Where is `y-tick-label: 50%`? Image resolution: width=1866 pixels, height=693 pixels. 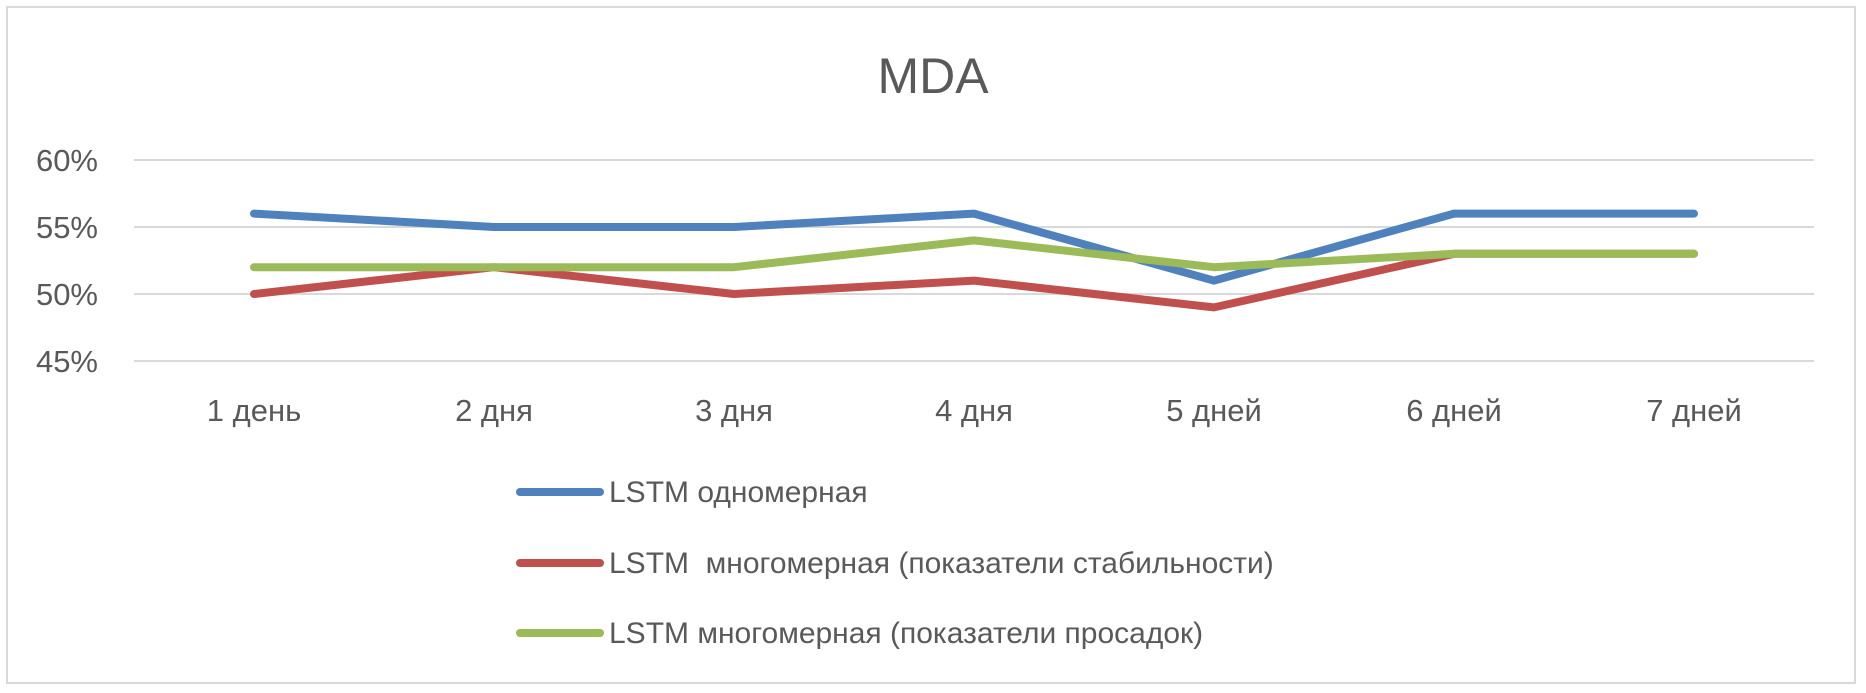
y-tick-label: 50% is located at coordinates (67, 294).